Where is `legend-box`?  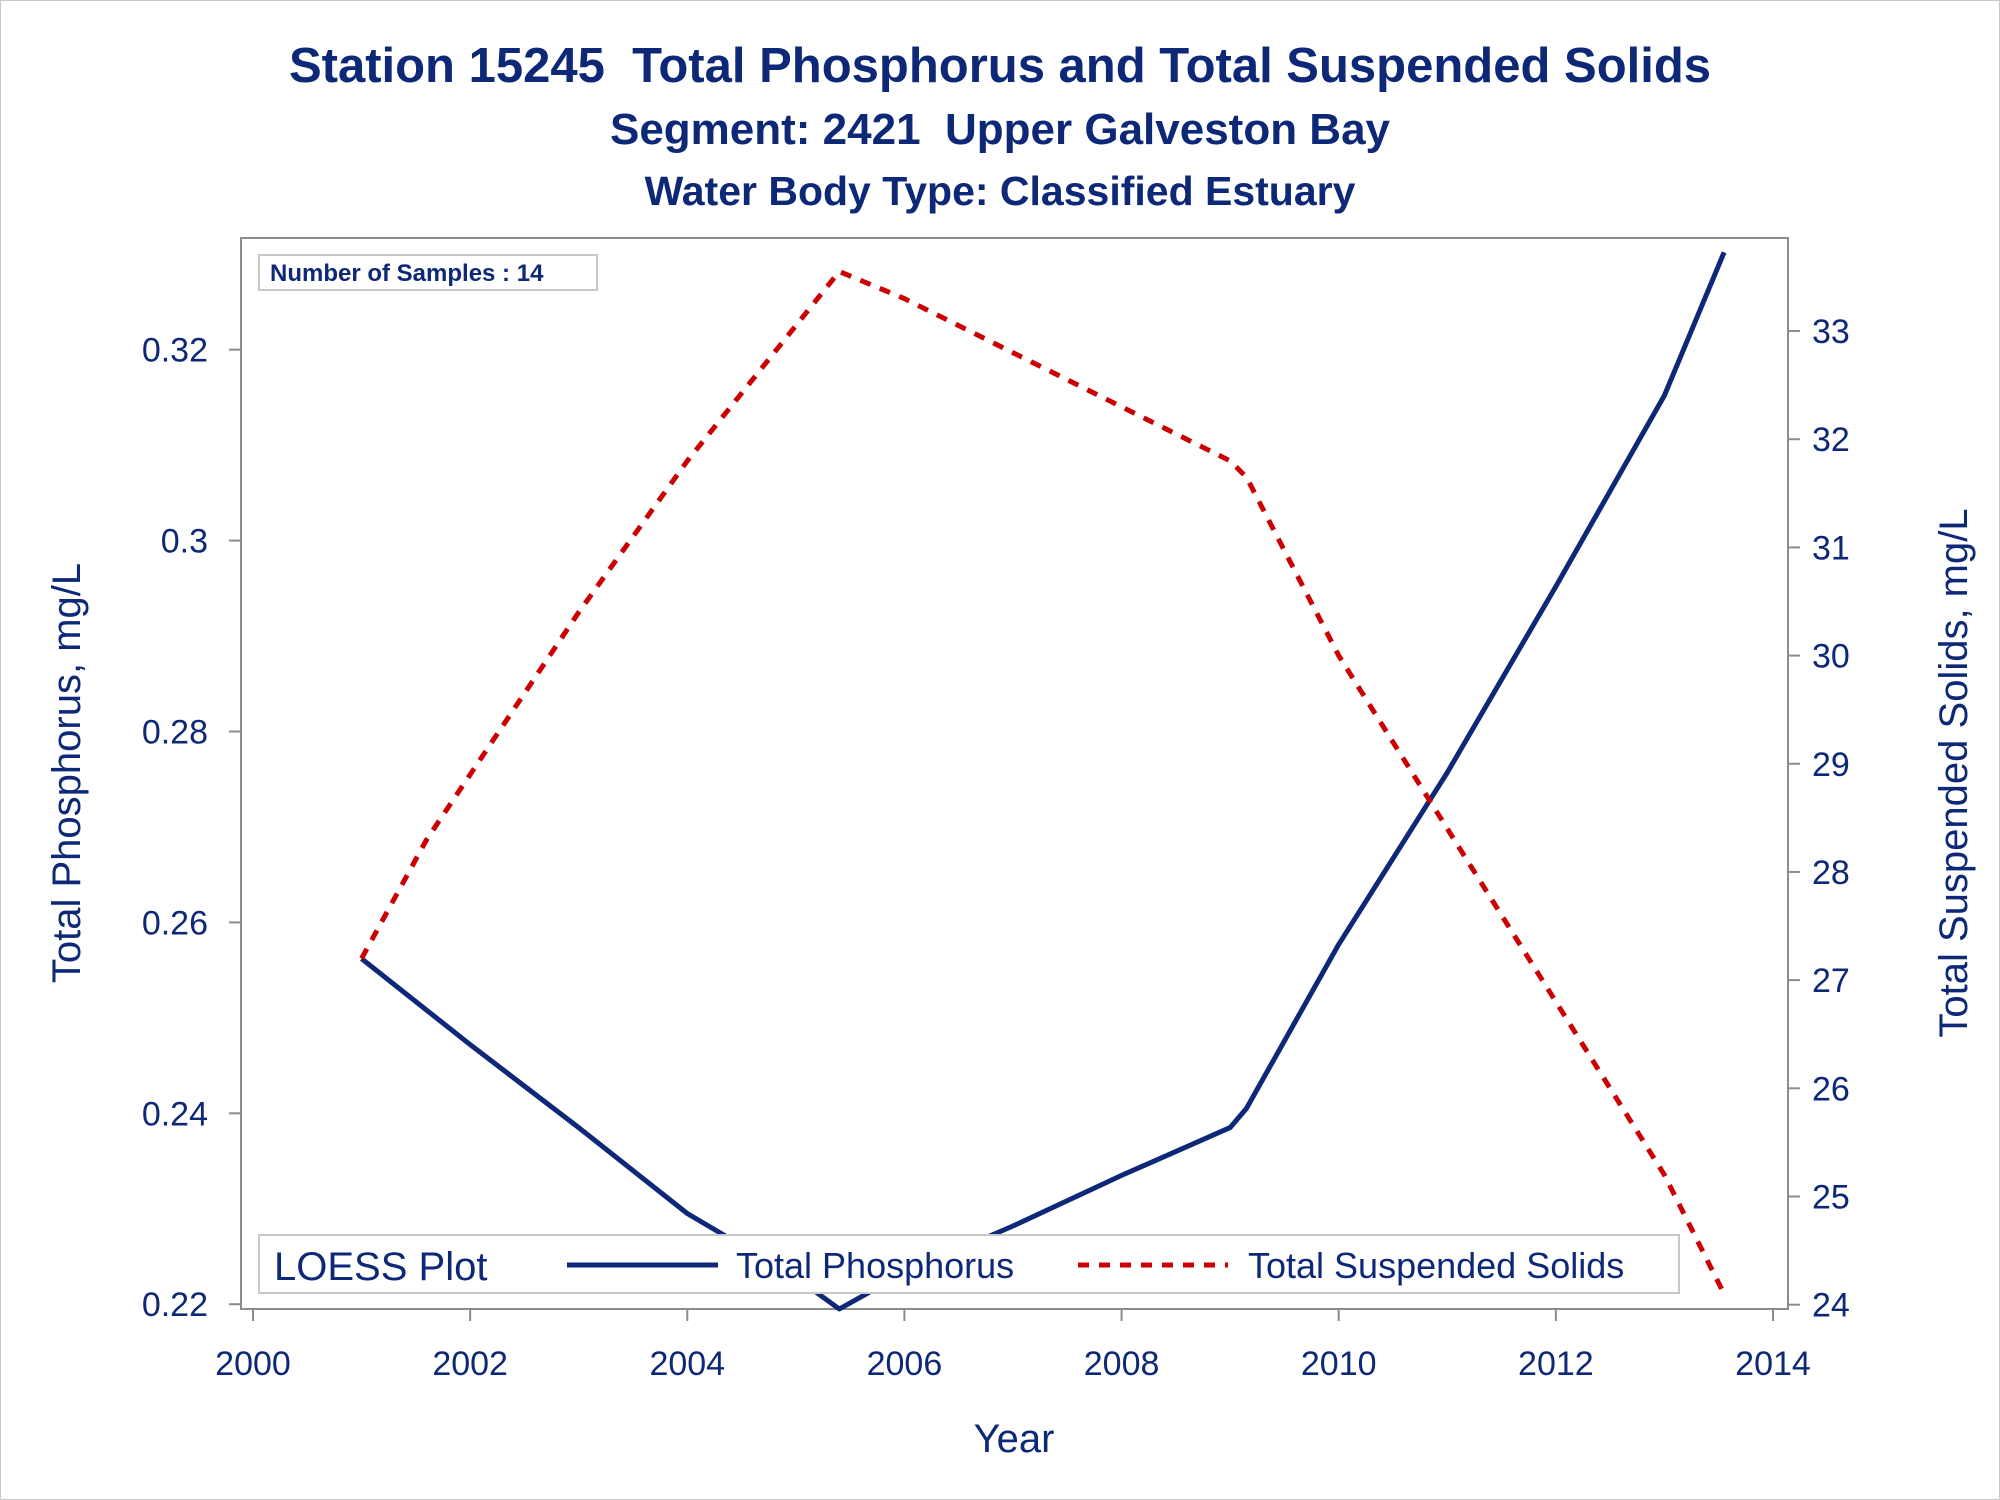 legend-box is located at coordinates (969, 1264).